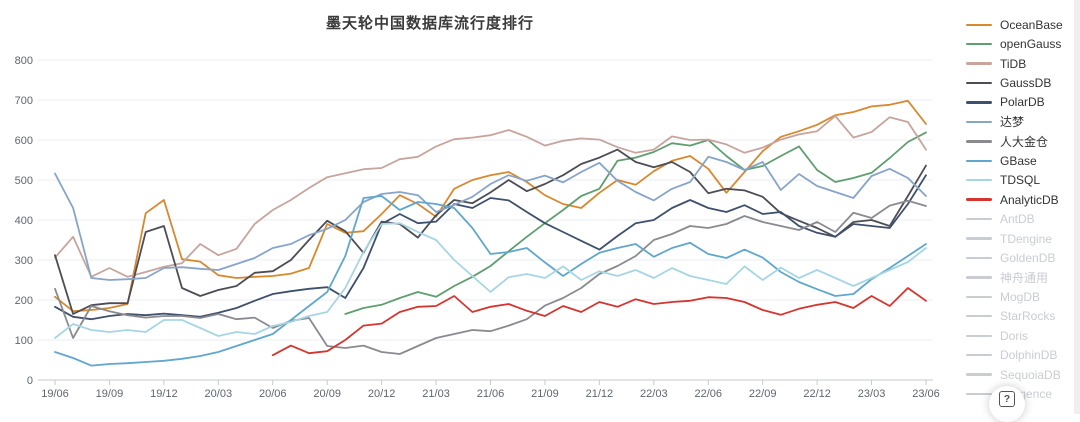 This screenshot has width=1080, height=422. Describe the element at coordinates (1031, 44) in the screenshot. I see `legend-label: openGauss` at that location.